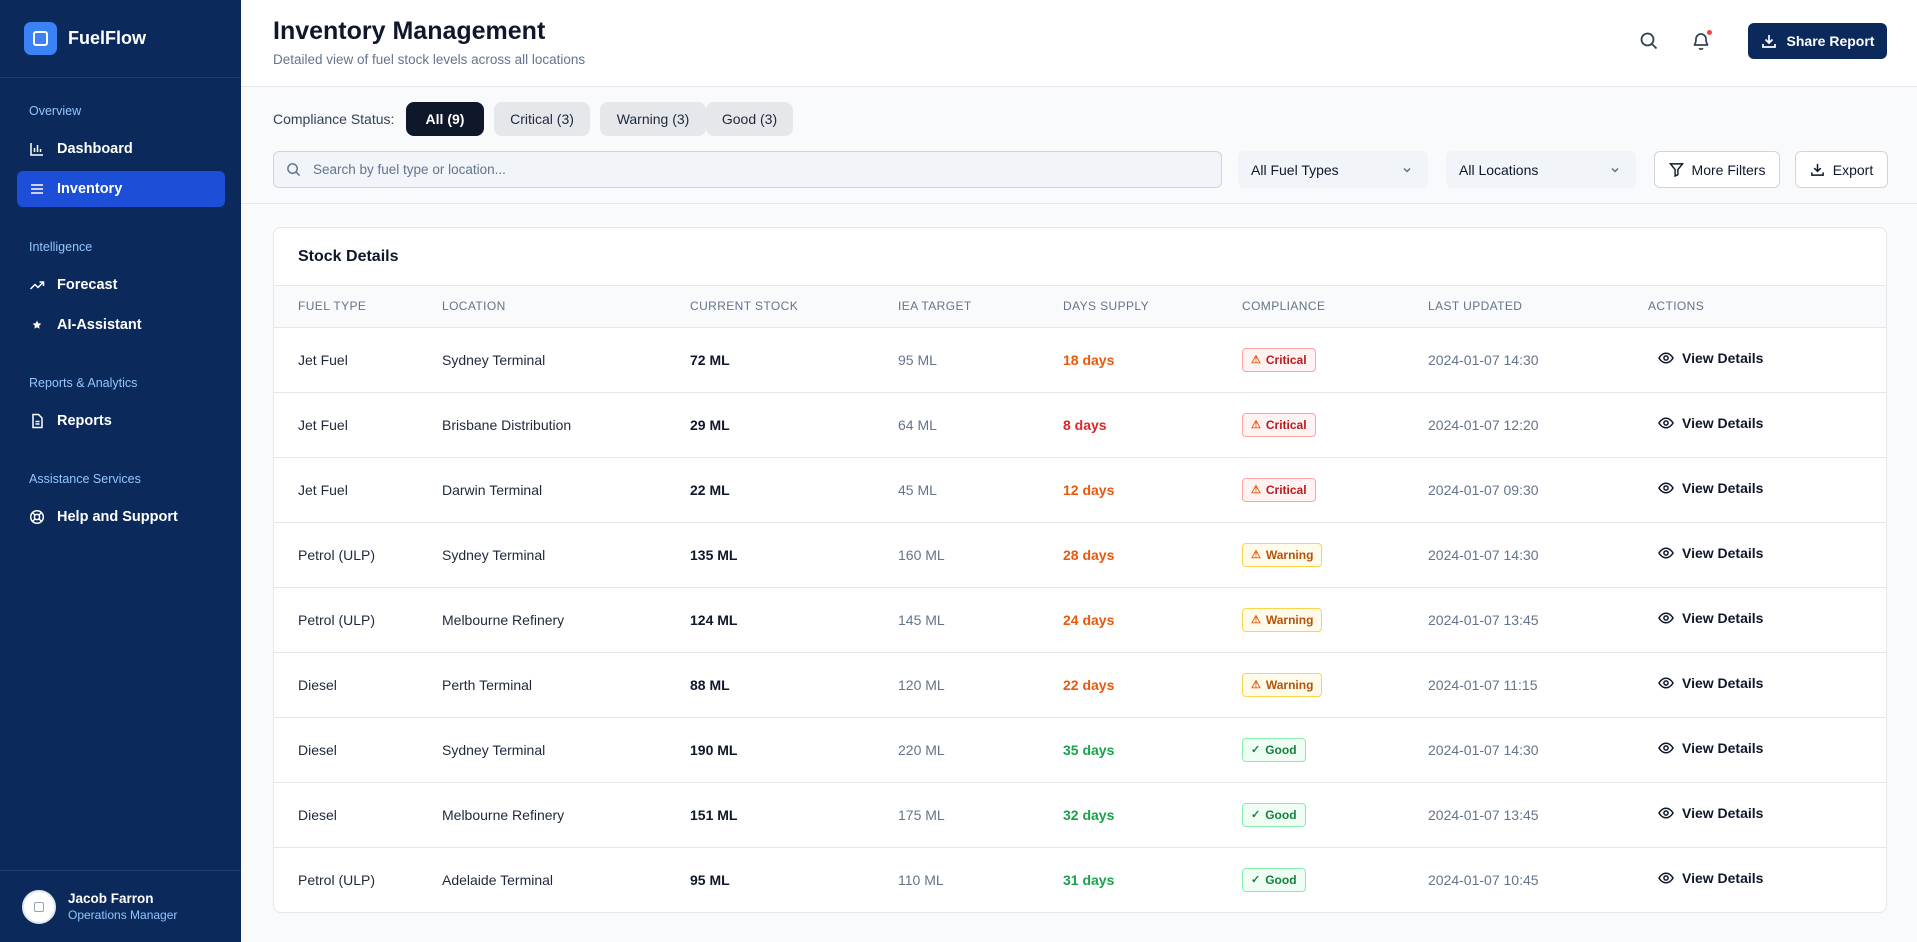 This screenshot has width=1917, height=942. I want to click on search-icon, so click(294, 170).